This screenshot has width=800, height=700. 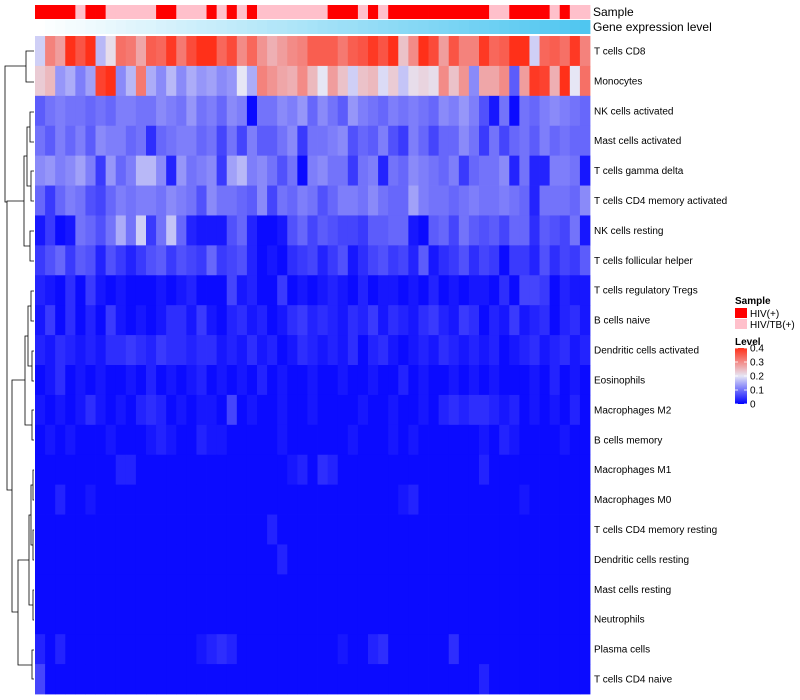 I want to click on row-label: B cells memory, so click(x=628, y=440).